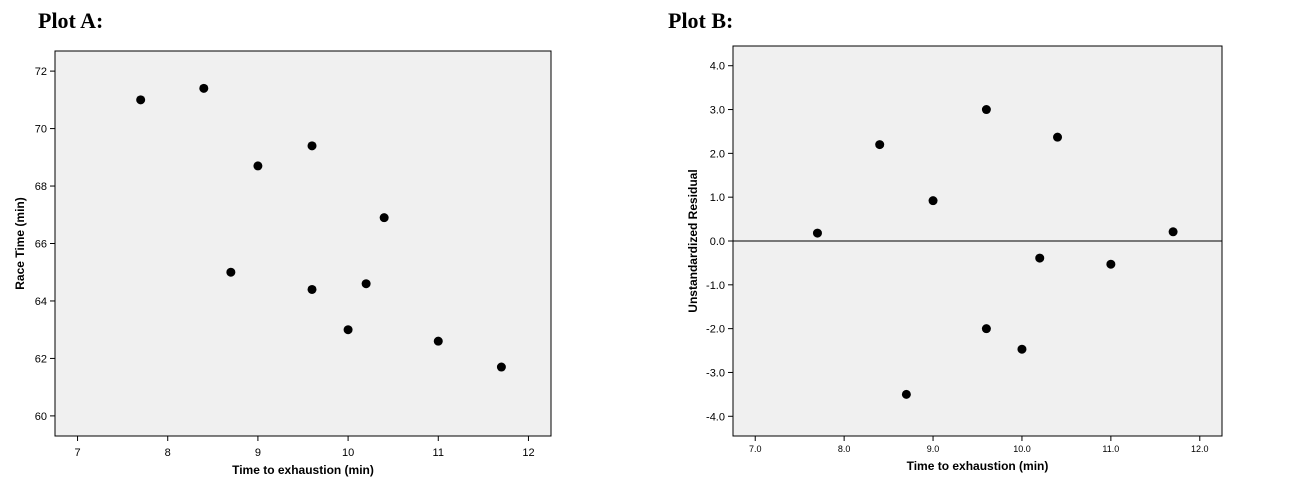 The height and width of the screenshot is (489, 1305). I want to click on plot-b-y-tick-label: 4.0, so click(717, 67).